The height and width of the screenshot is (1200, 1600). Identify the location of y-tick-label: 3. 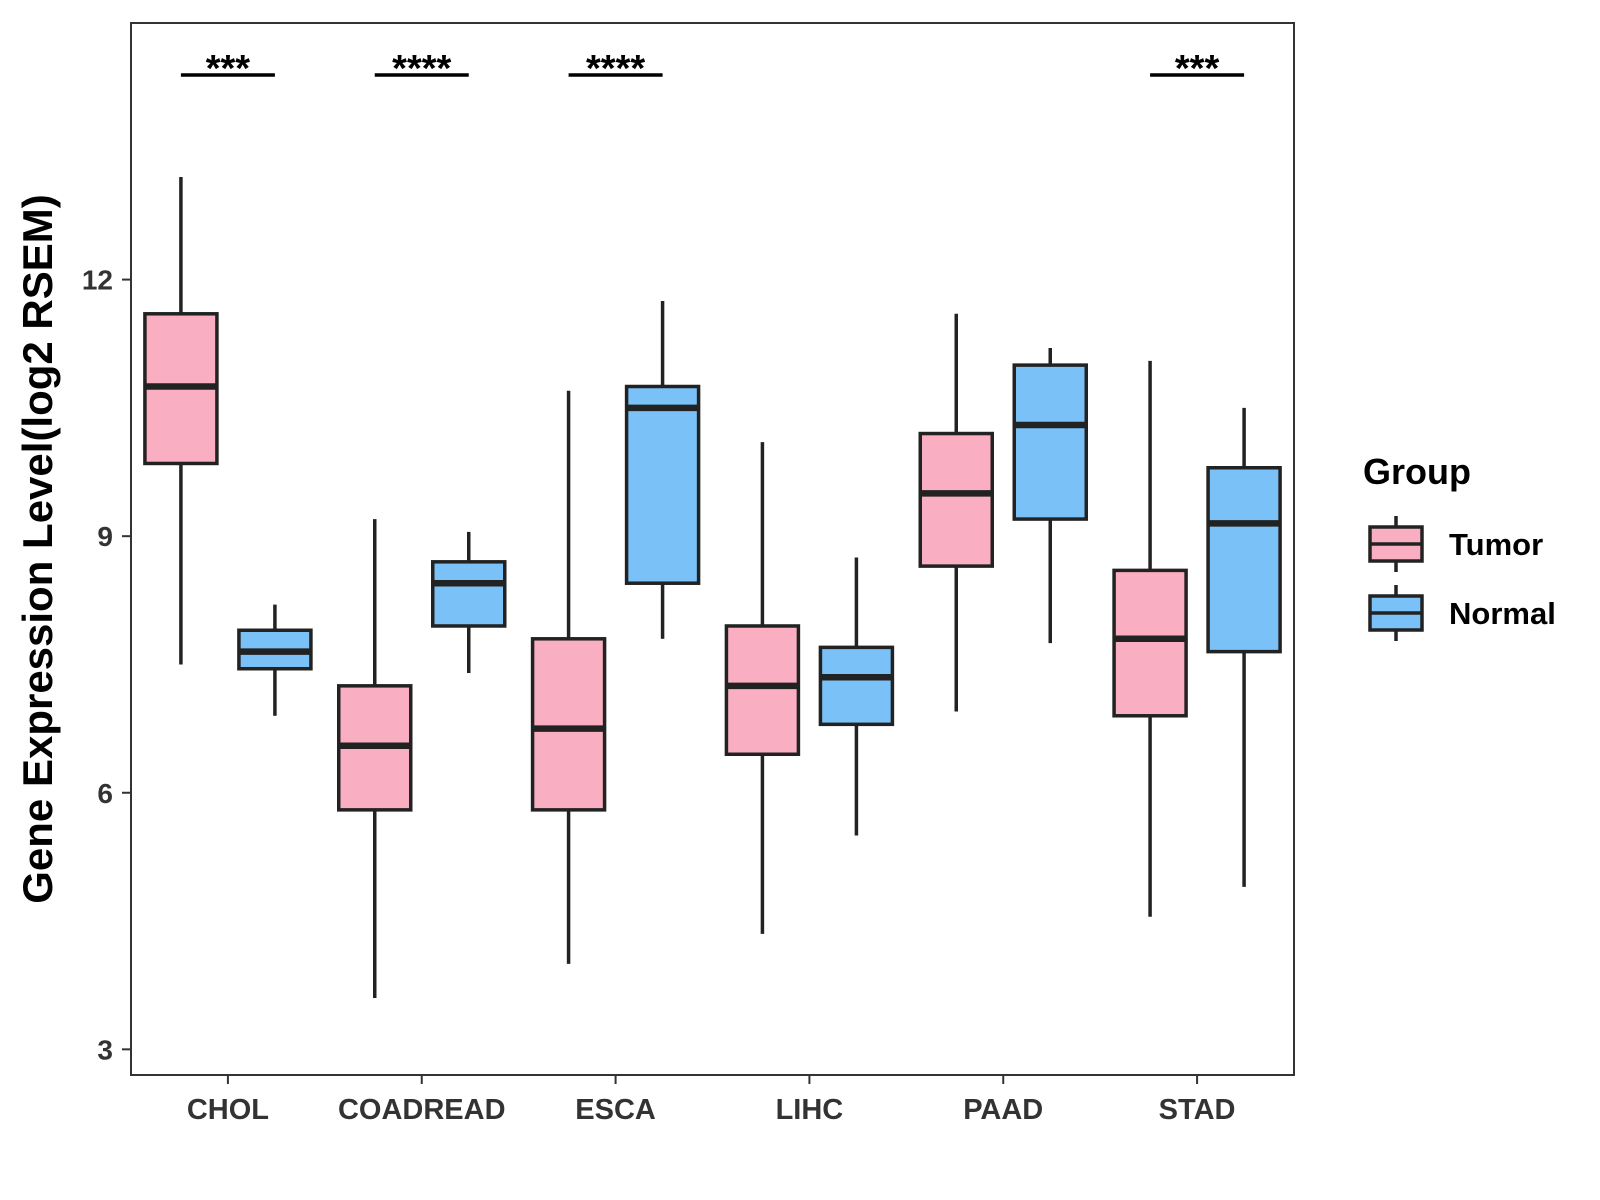
(105, 1049).